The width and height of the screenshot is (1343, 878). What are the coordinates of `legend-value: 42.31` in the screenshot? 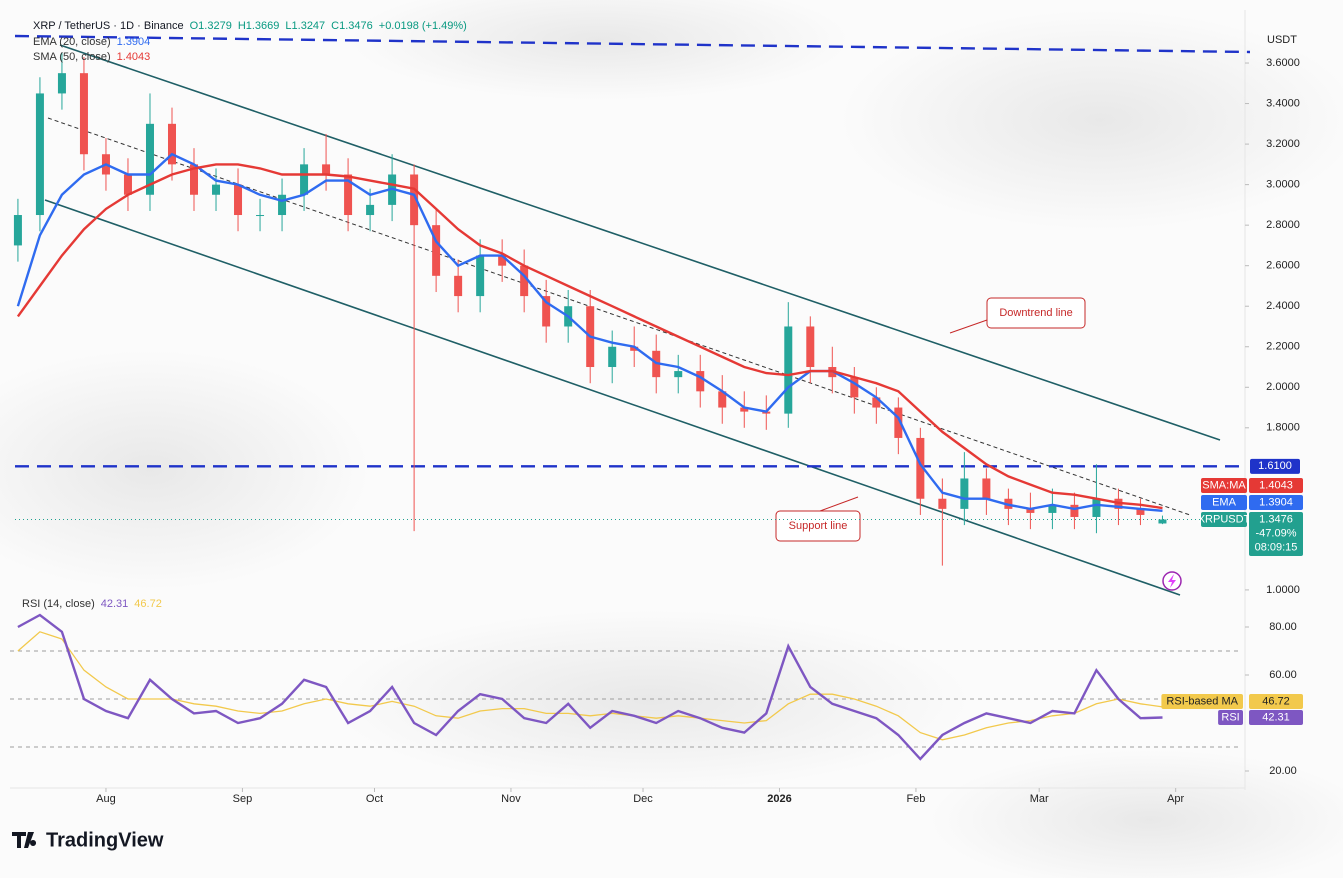 It's located at (115, 604).